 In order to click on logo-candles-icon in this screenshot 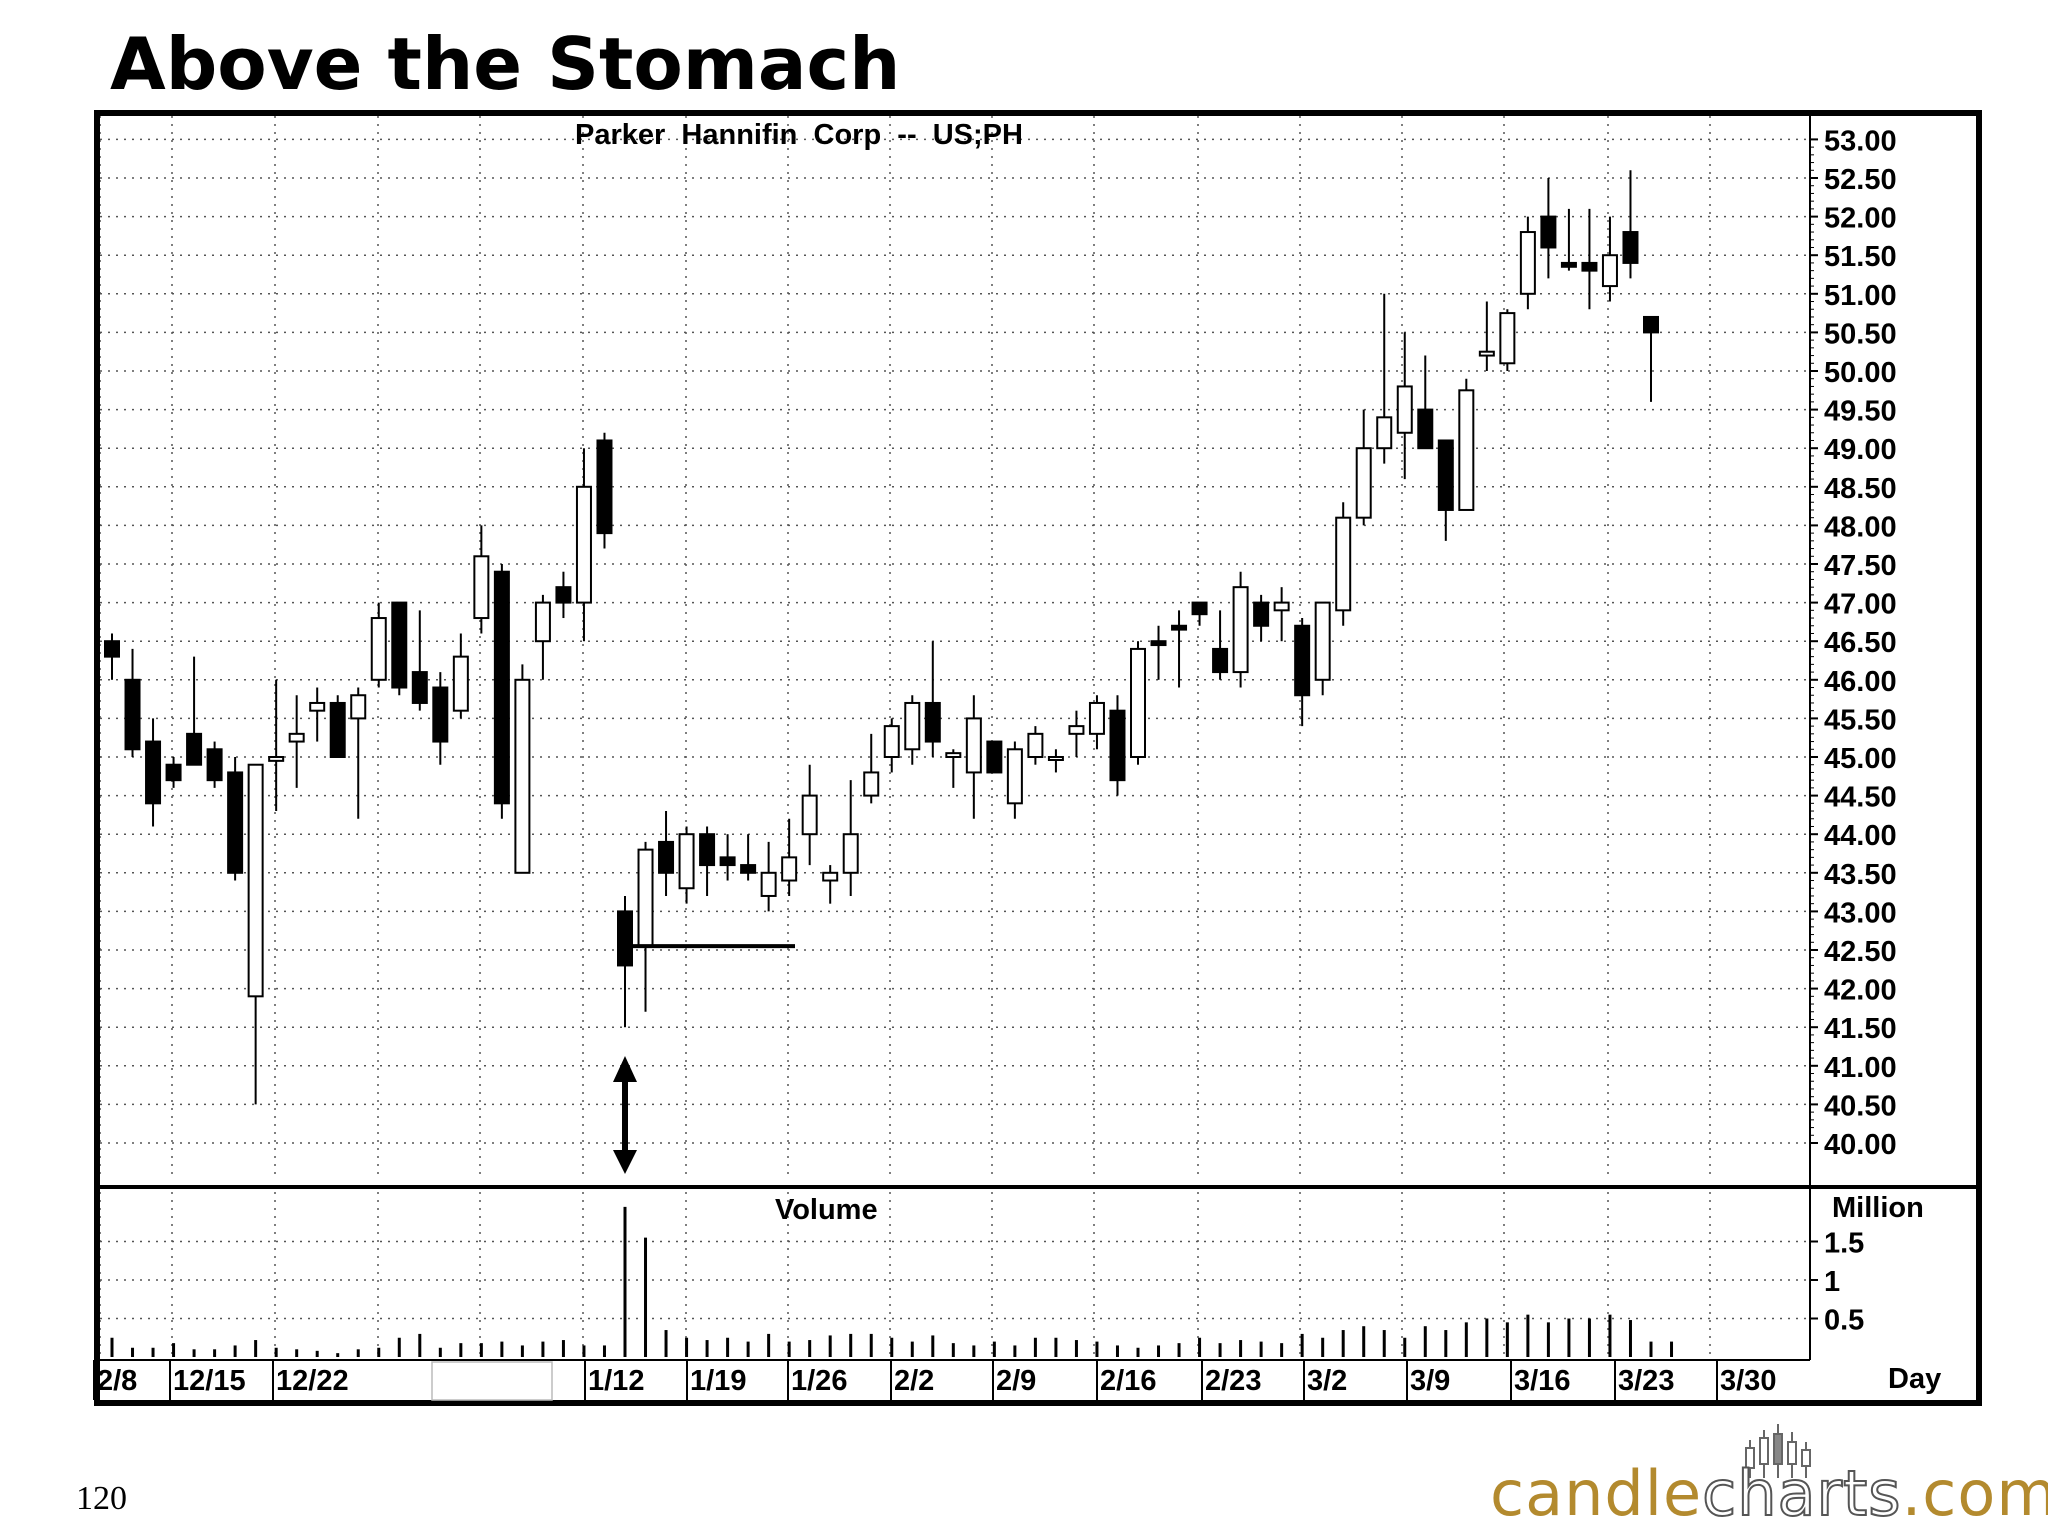, I will do `click(1778, 1451)`.